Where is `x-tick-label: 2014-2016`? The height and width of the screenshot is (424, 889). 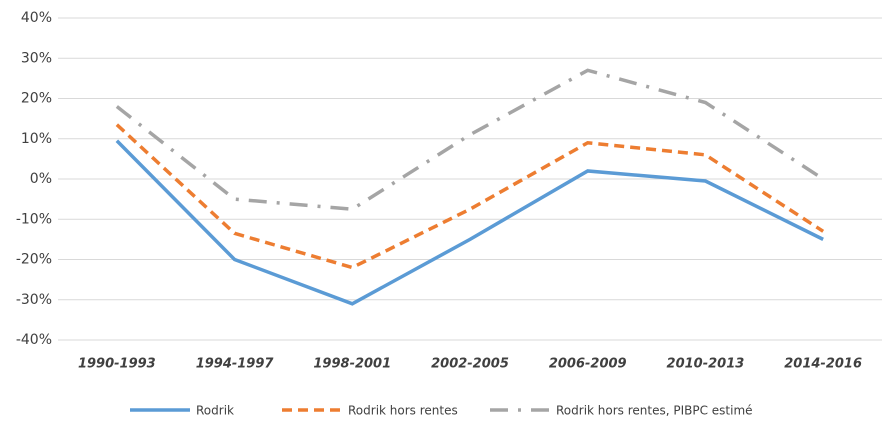
x-tick-label: 2014-2016 is located at coordinates (823, 364).